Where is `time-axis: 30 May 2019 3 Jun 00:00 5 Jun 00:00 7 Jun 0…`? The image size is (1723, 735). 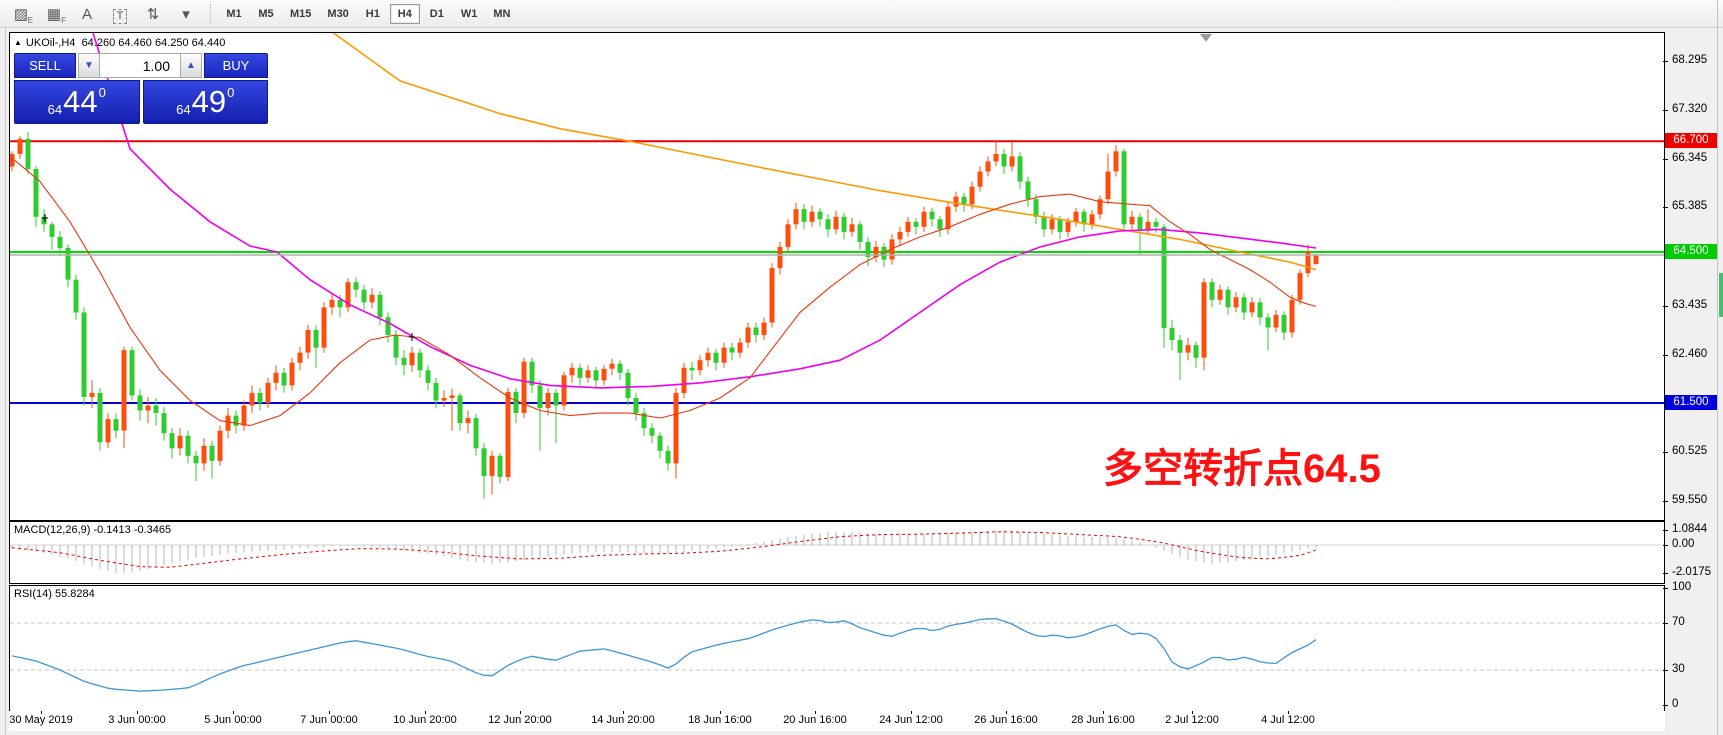 time-axis: 30 May 2019 3 Jun 00:00 5 Jun 00:00 7 Jun 0… is located at coordinates (837, 721).